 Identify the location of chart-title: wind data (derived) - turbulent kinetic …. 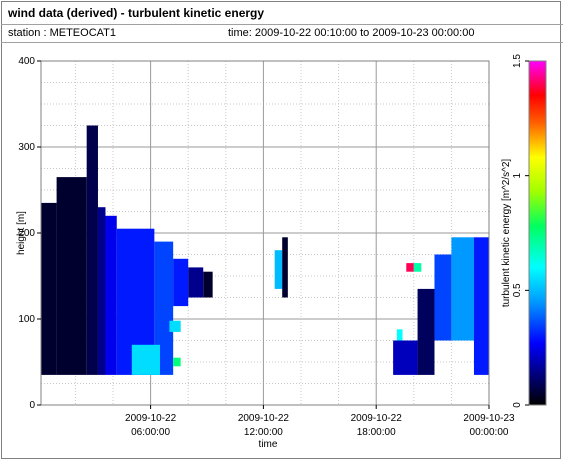
(136, 13).